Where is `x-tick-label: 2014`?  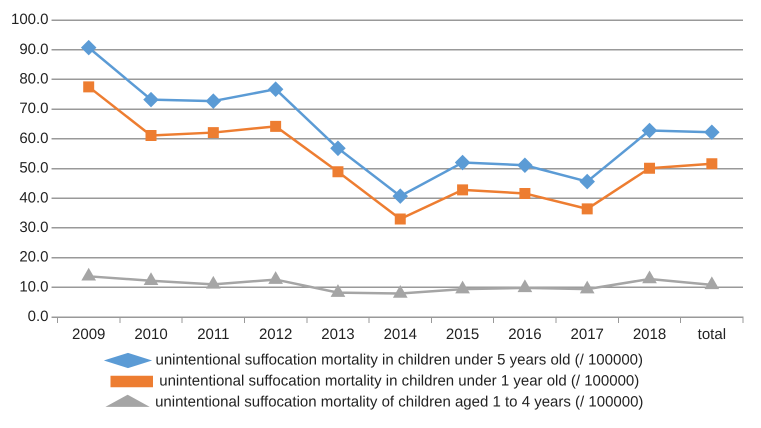 x-tick-label: 2014 is located at coordinates (400, 335).